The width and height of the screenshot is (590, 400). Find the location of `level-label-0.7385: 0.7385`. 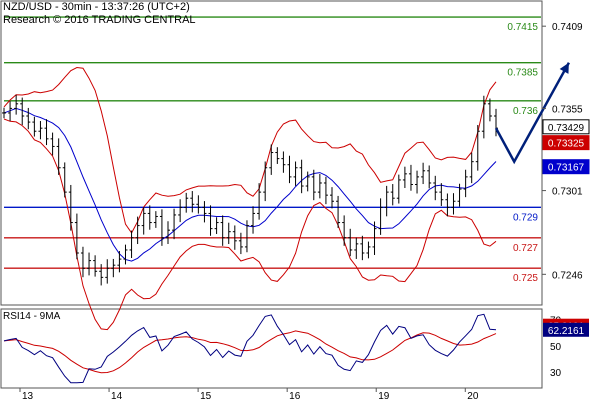

level-label-0.7385: 0.7385 is located at coordinates (522, 73).